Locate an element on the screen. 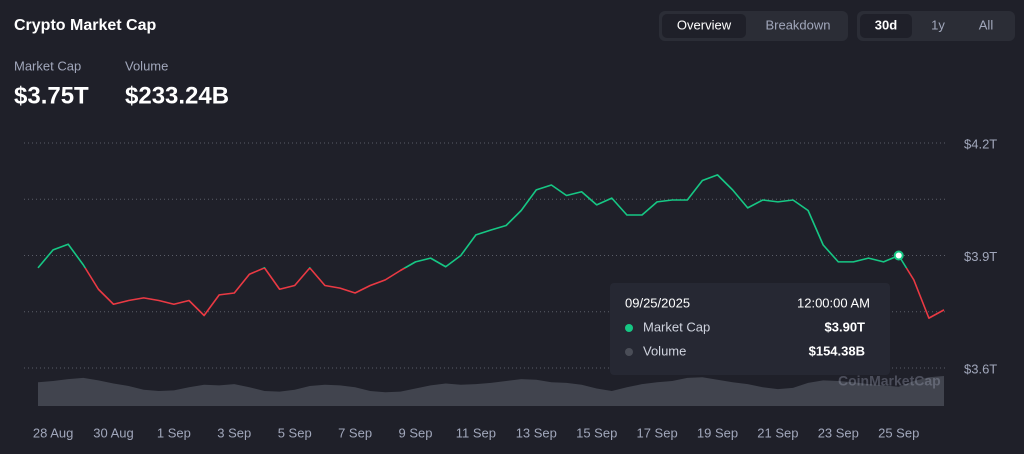 This screenshot has height=454, width=1024. x-tick-label: 1 Sep is located at coordinates (174, 432).